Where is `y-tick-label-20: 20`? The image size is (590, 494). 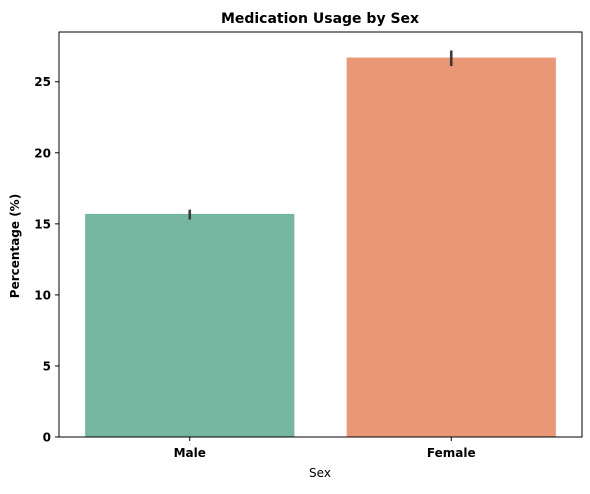 y-tick-label-20: 20 is located at coordinates (42, 153).